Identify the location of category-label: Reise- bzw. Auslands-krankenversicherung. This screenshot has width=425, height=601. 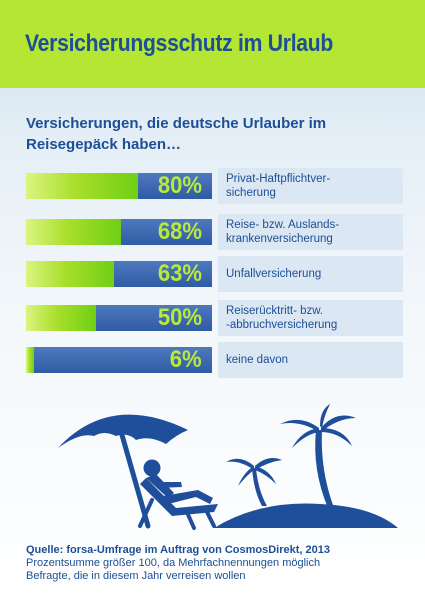
(311, 232).